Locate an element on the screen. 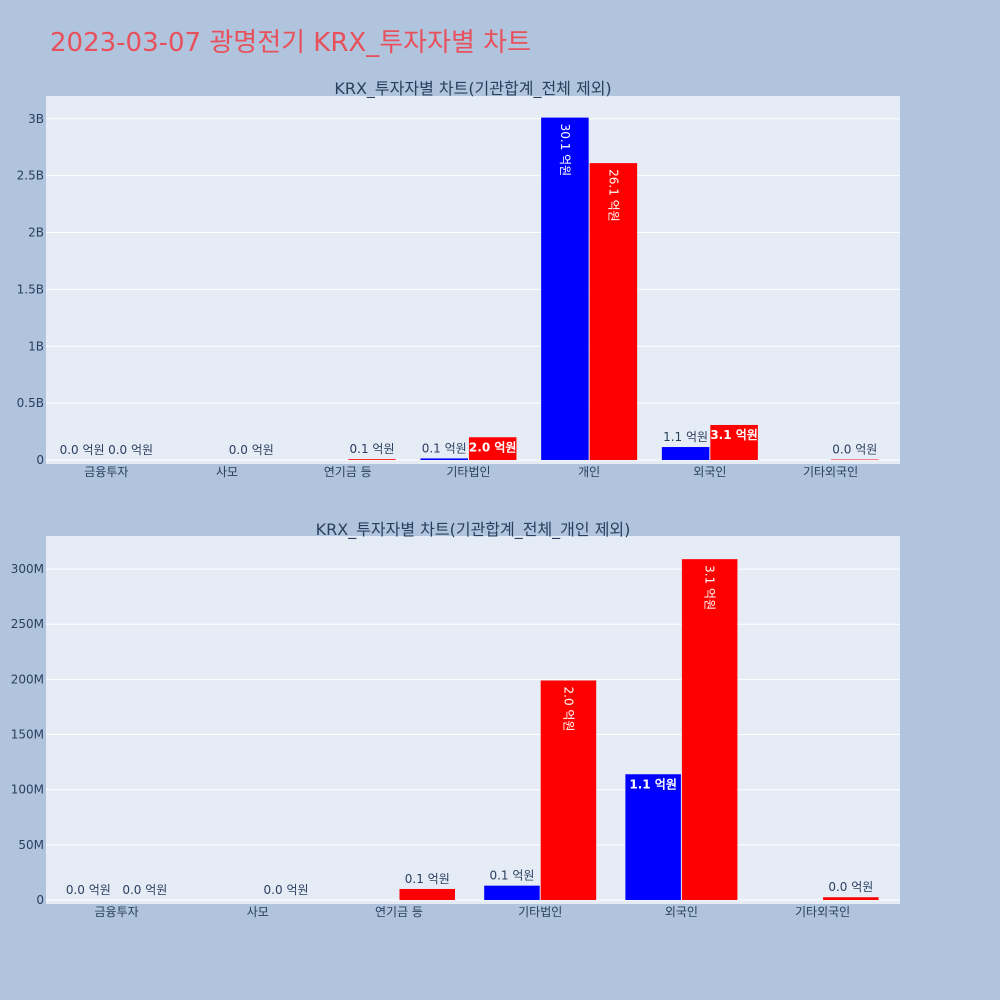 Image resolution: width=1000 pixels, height=1000 pixels. y-tick-label: 1B is located at coordinates (36, 346).